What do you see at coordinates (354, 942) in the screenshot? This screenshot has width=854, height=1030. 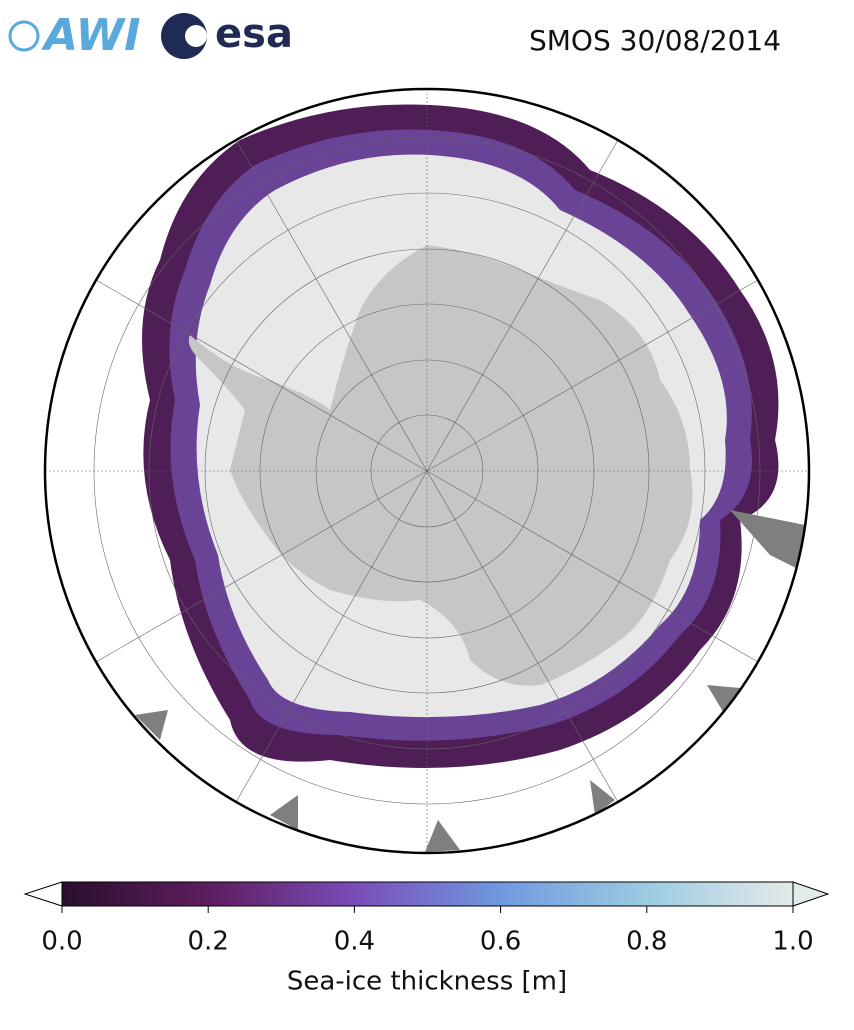 I see `tick-label: 0.4` at bounding box center [354, 942].